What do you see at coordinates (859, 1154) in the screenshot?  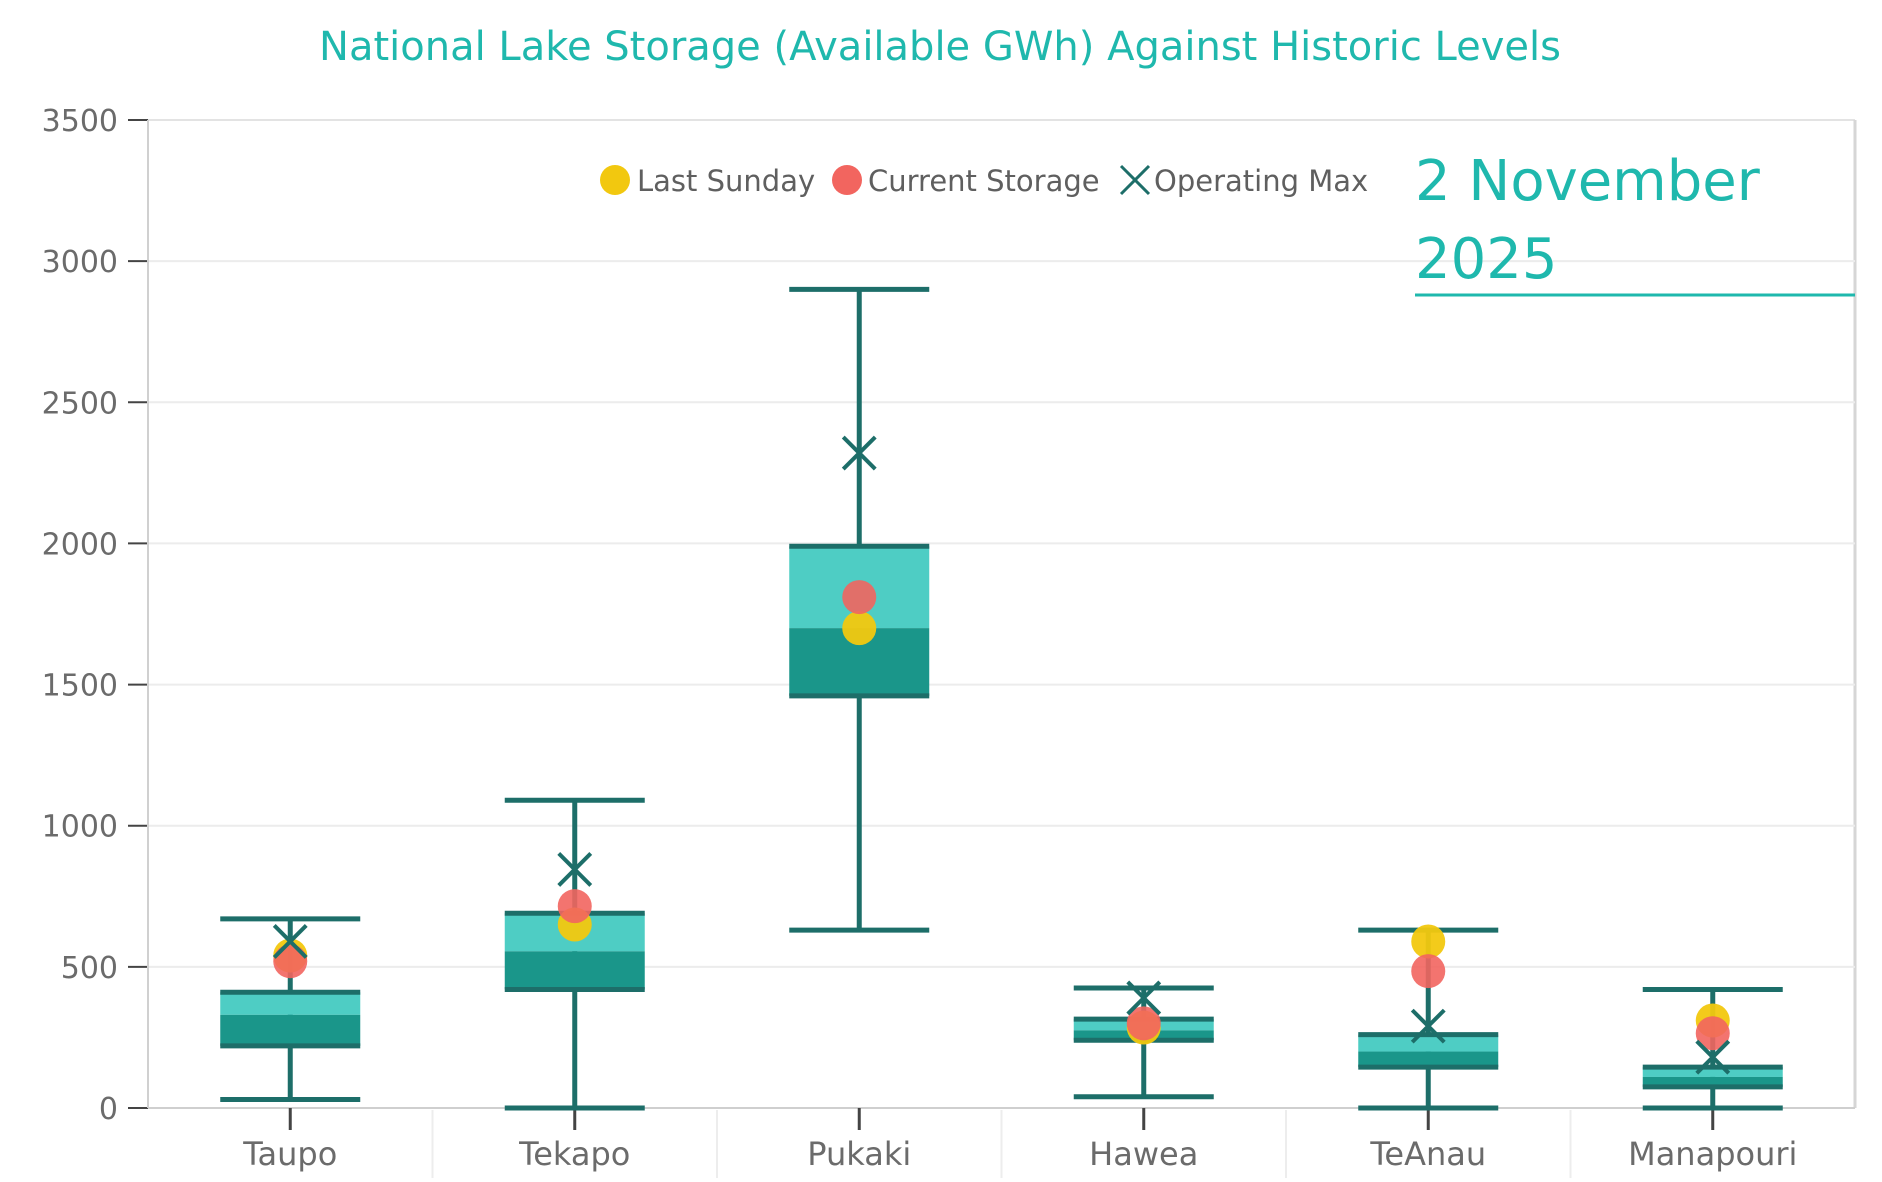 I see `x-tick-label: Pukaki` at bounding box center [859, 1154].